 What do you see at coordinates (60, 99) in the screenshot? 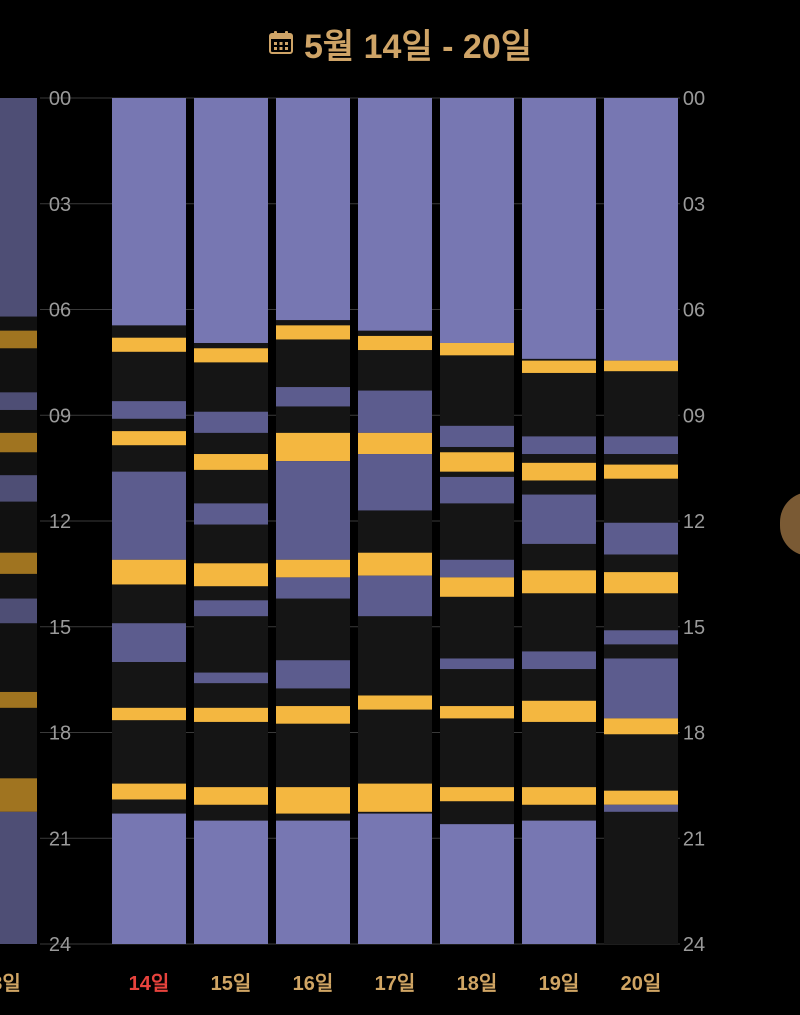
I see `y-tick-label-left: 00` at bounding box center [60, 99].